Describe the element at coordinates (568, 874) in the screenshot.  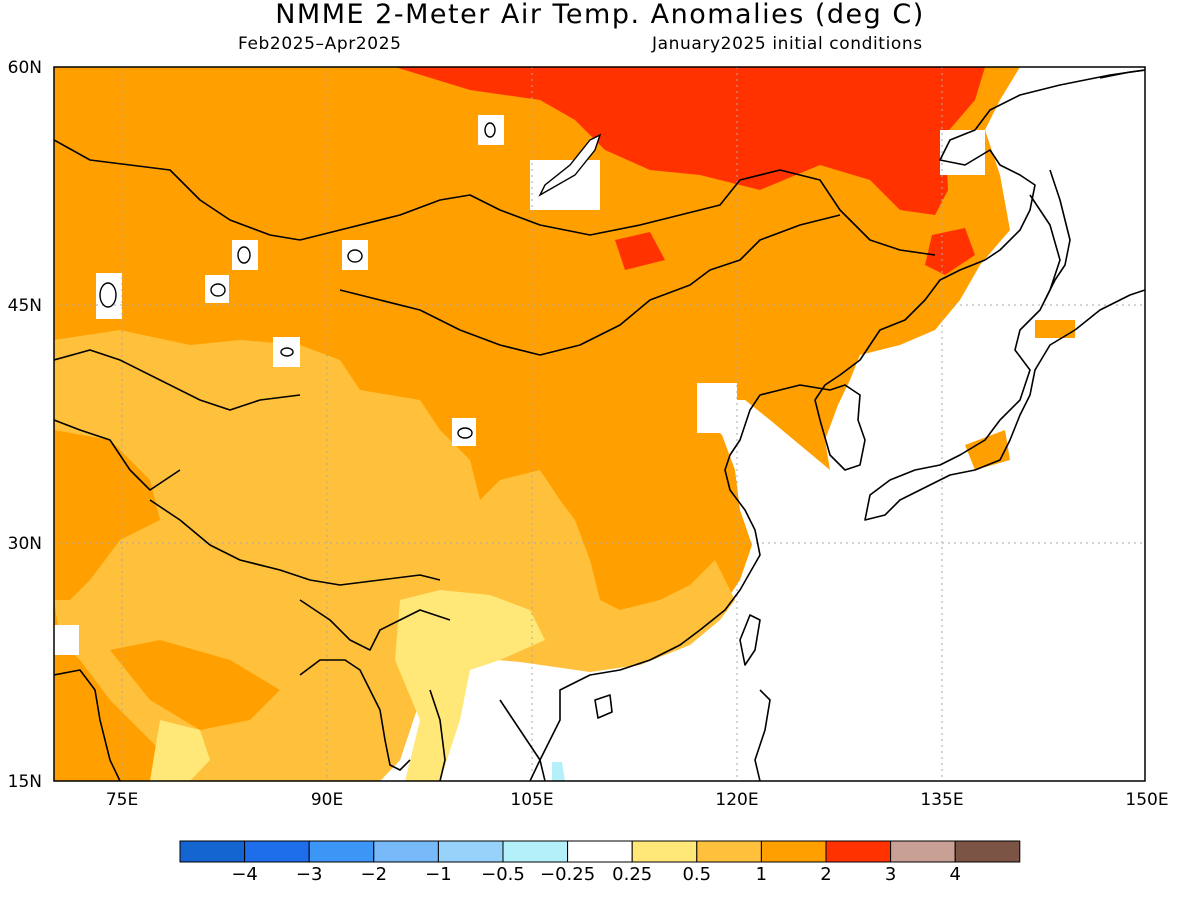
I see `colorbar-tick-label: −0.25` at that location.